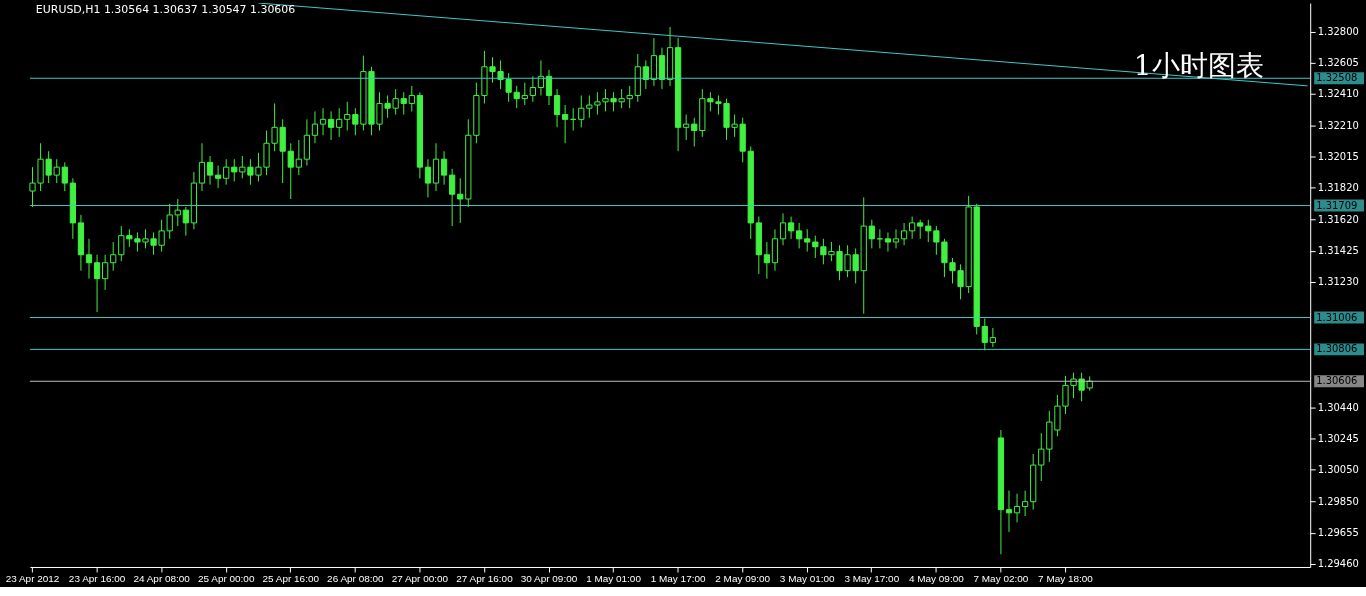 The height and width of the screenshot is (596, 1366). I want to click on x-tick-label: 4 May 09:00, so click(936, 579).